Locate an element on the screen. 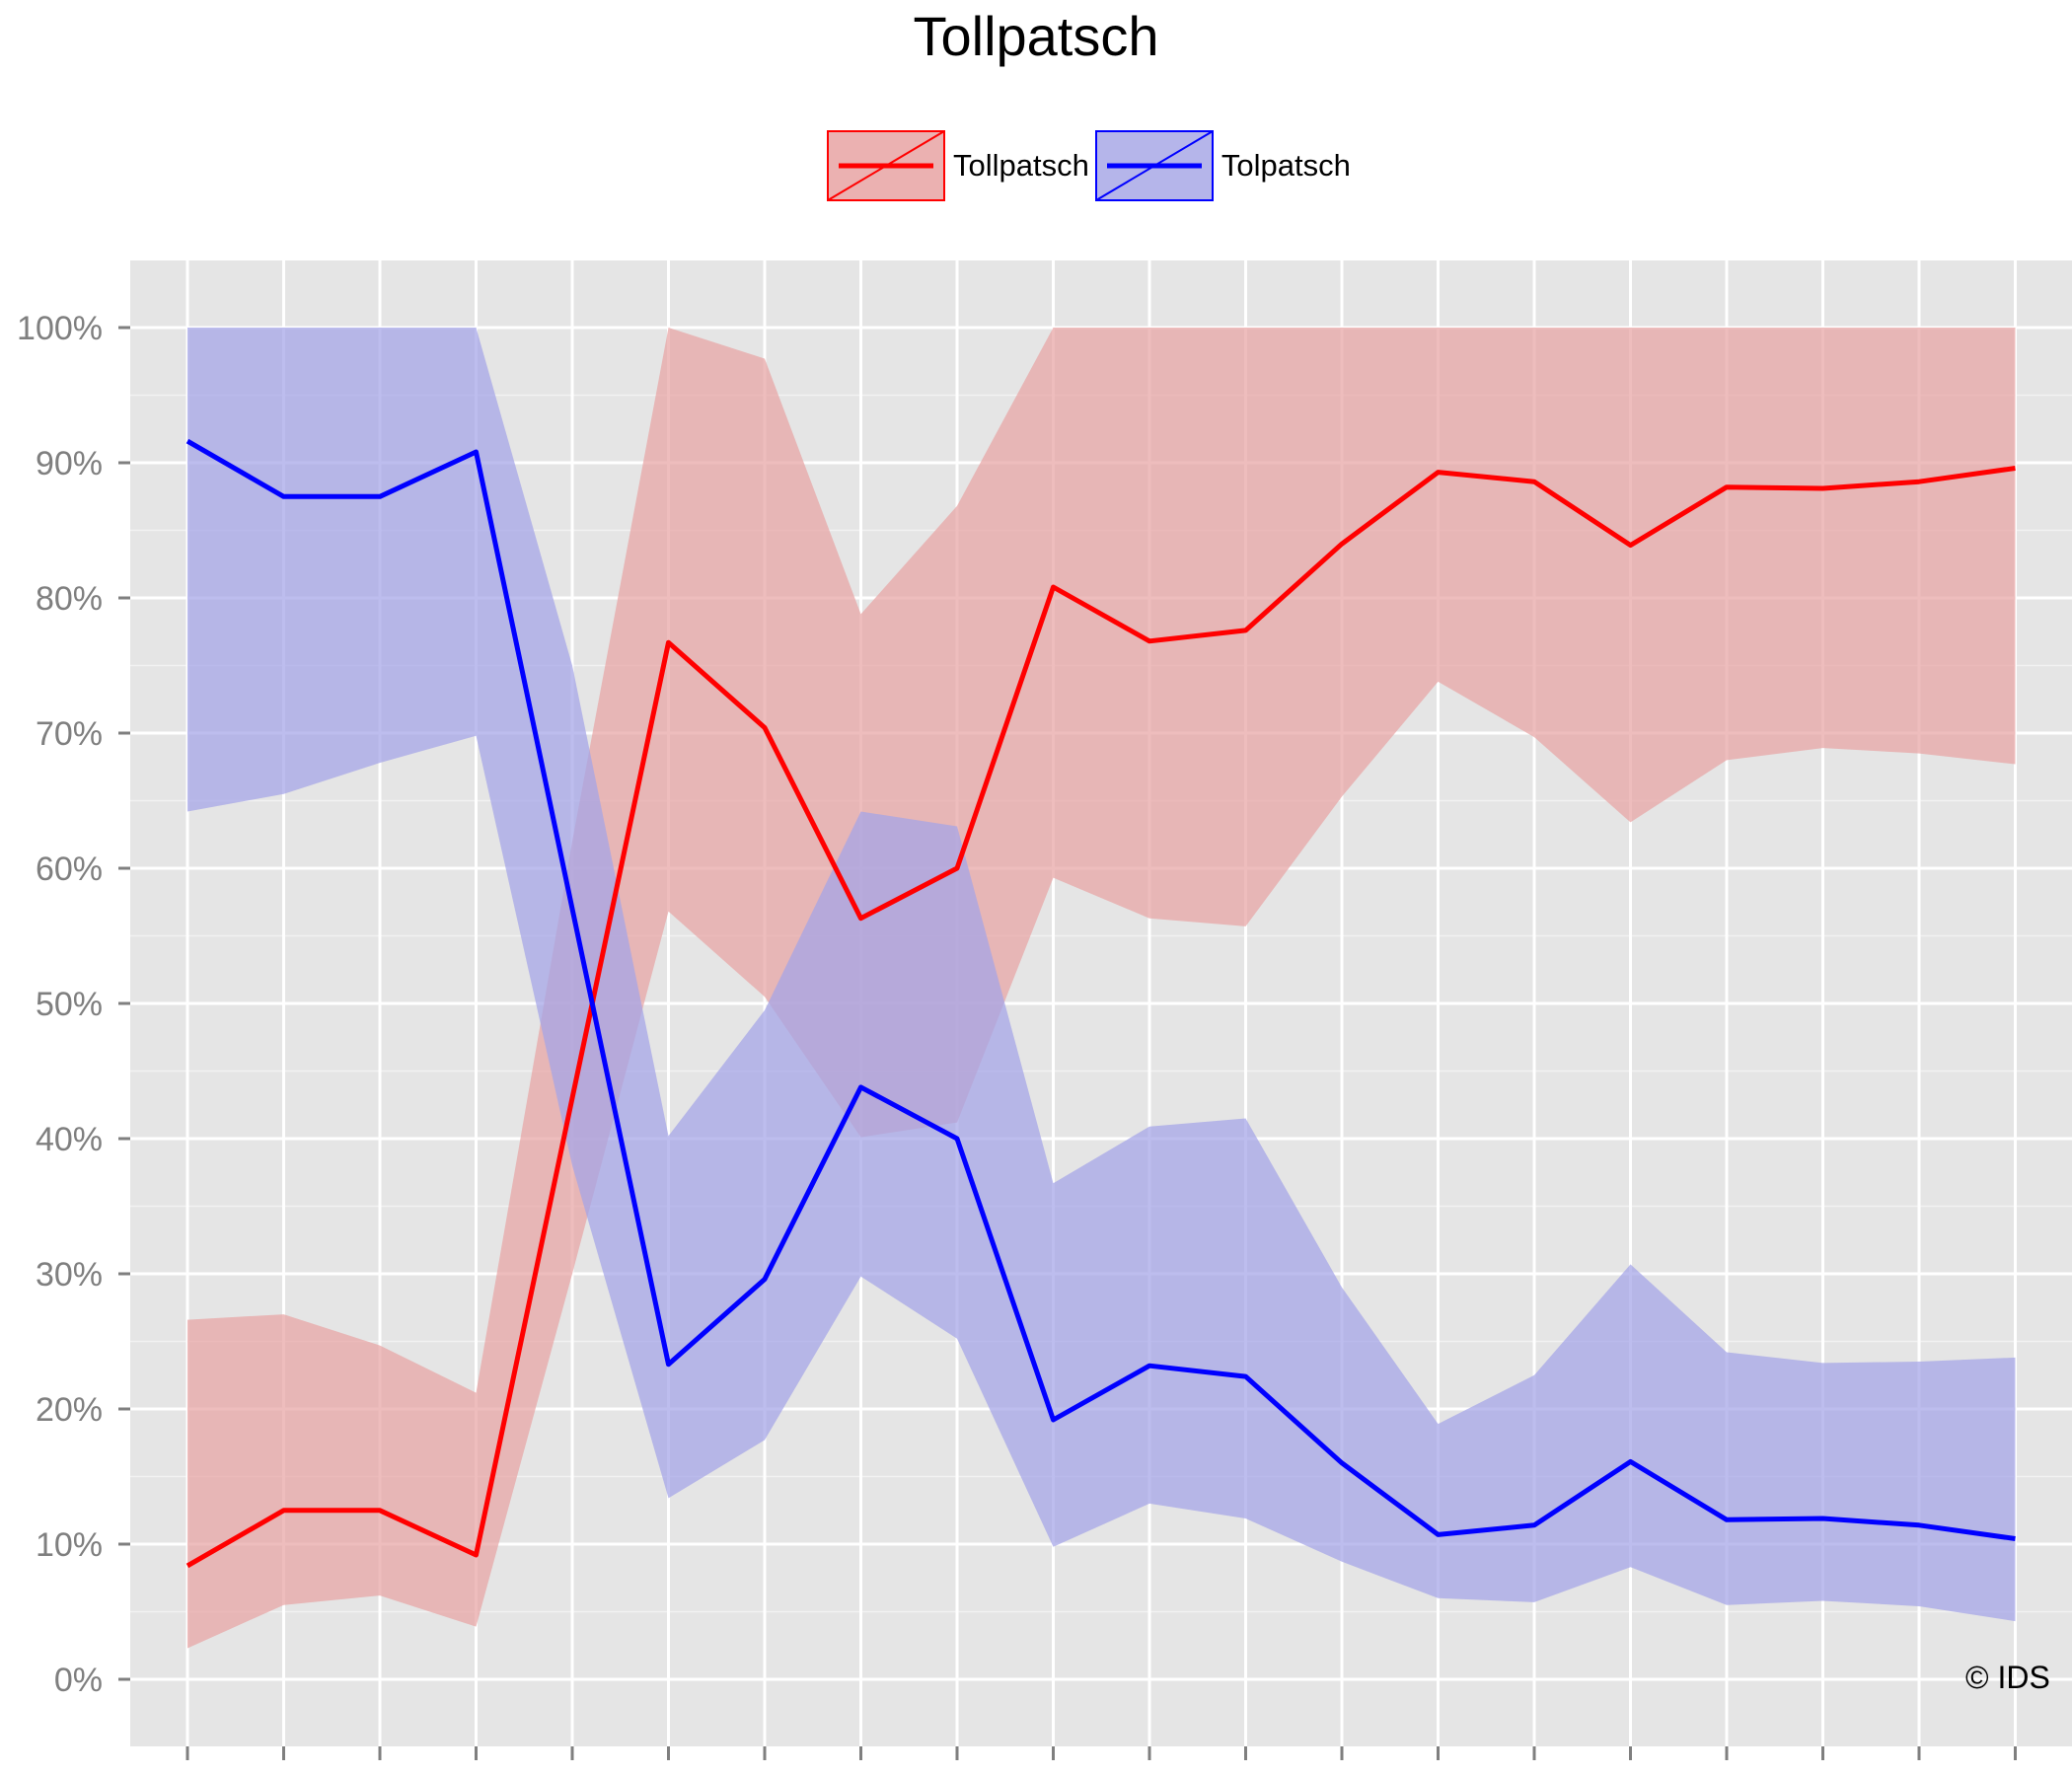  y-tick-label: 70% is located at coordinates (69, 734).